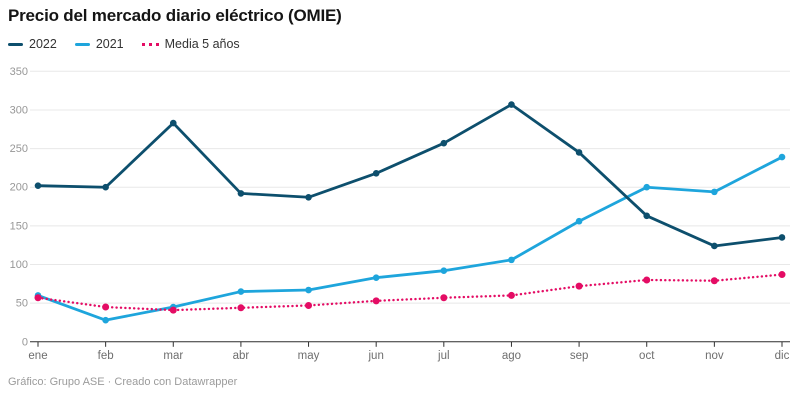 This screenshot has height=400, width=800. Describe the element at coordinates (25, 342) in the screenshot. I see `y-tick-label-0: 0` at that location.